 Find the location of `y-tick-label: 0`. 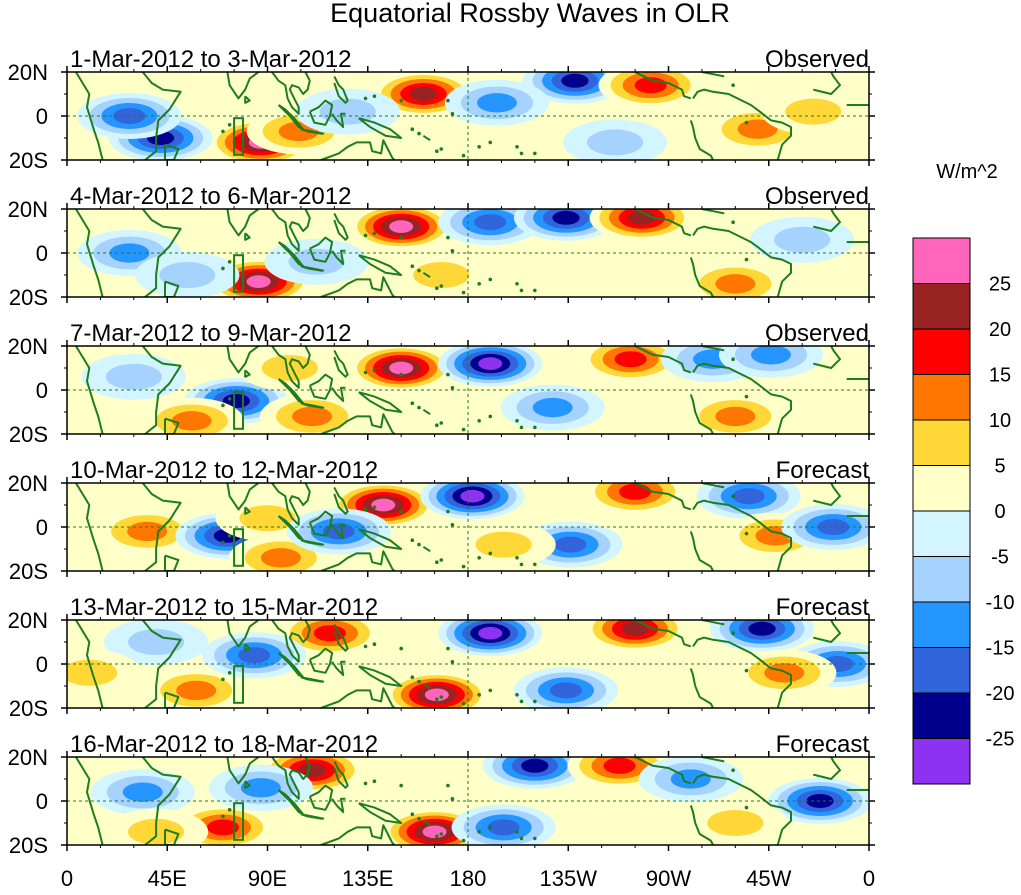

y-tick-label: 0 is located at coordinates (42, 664).